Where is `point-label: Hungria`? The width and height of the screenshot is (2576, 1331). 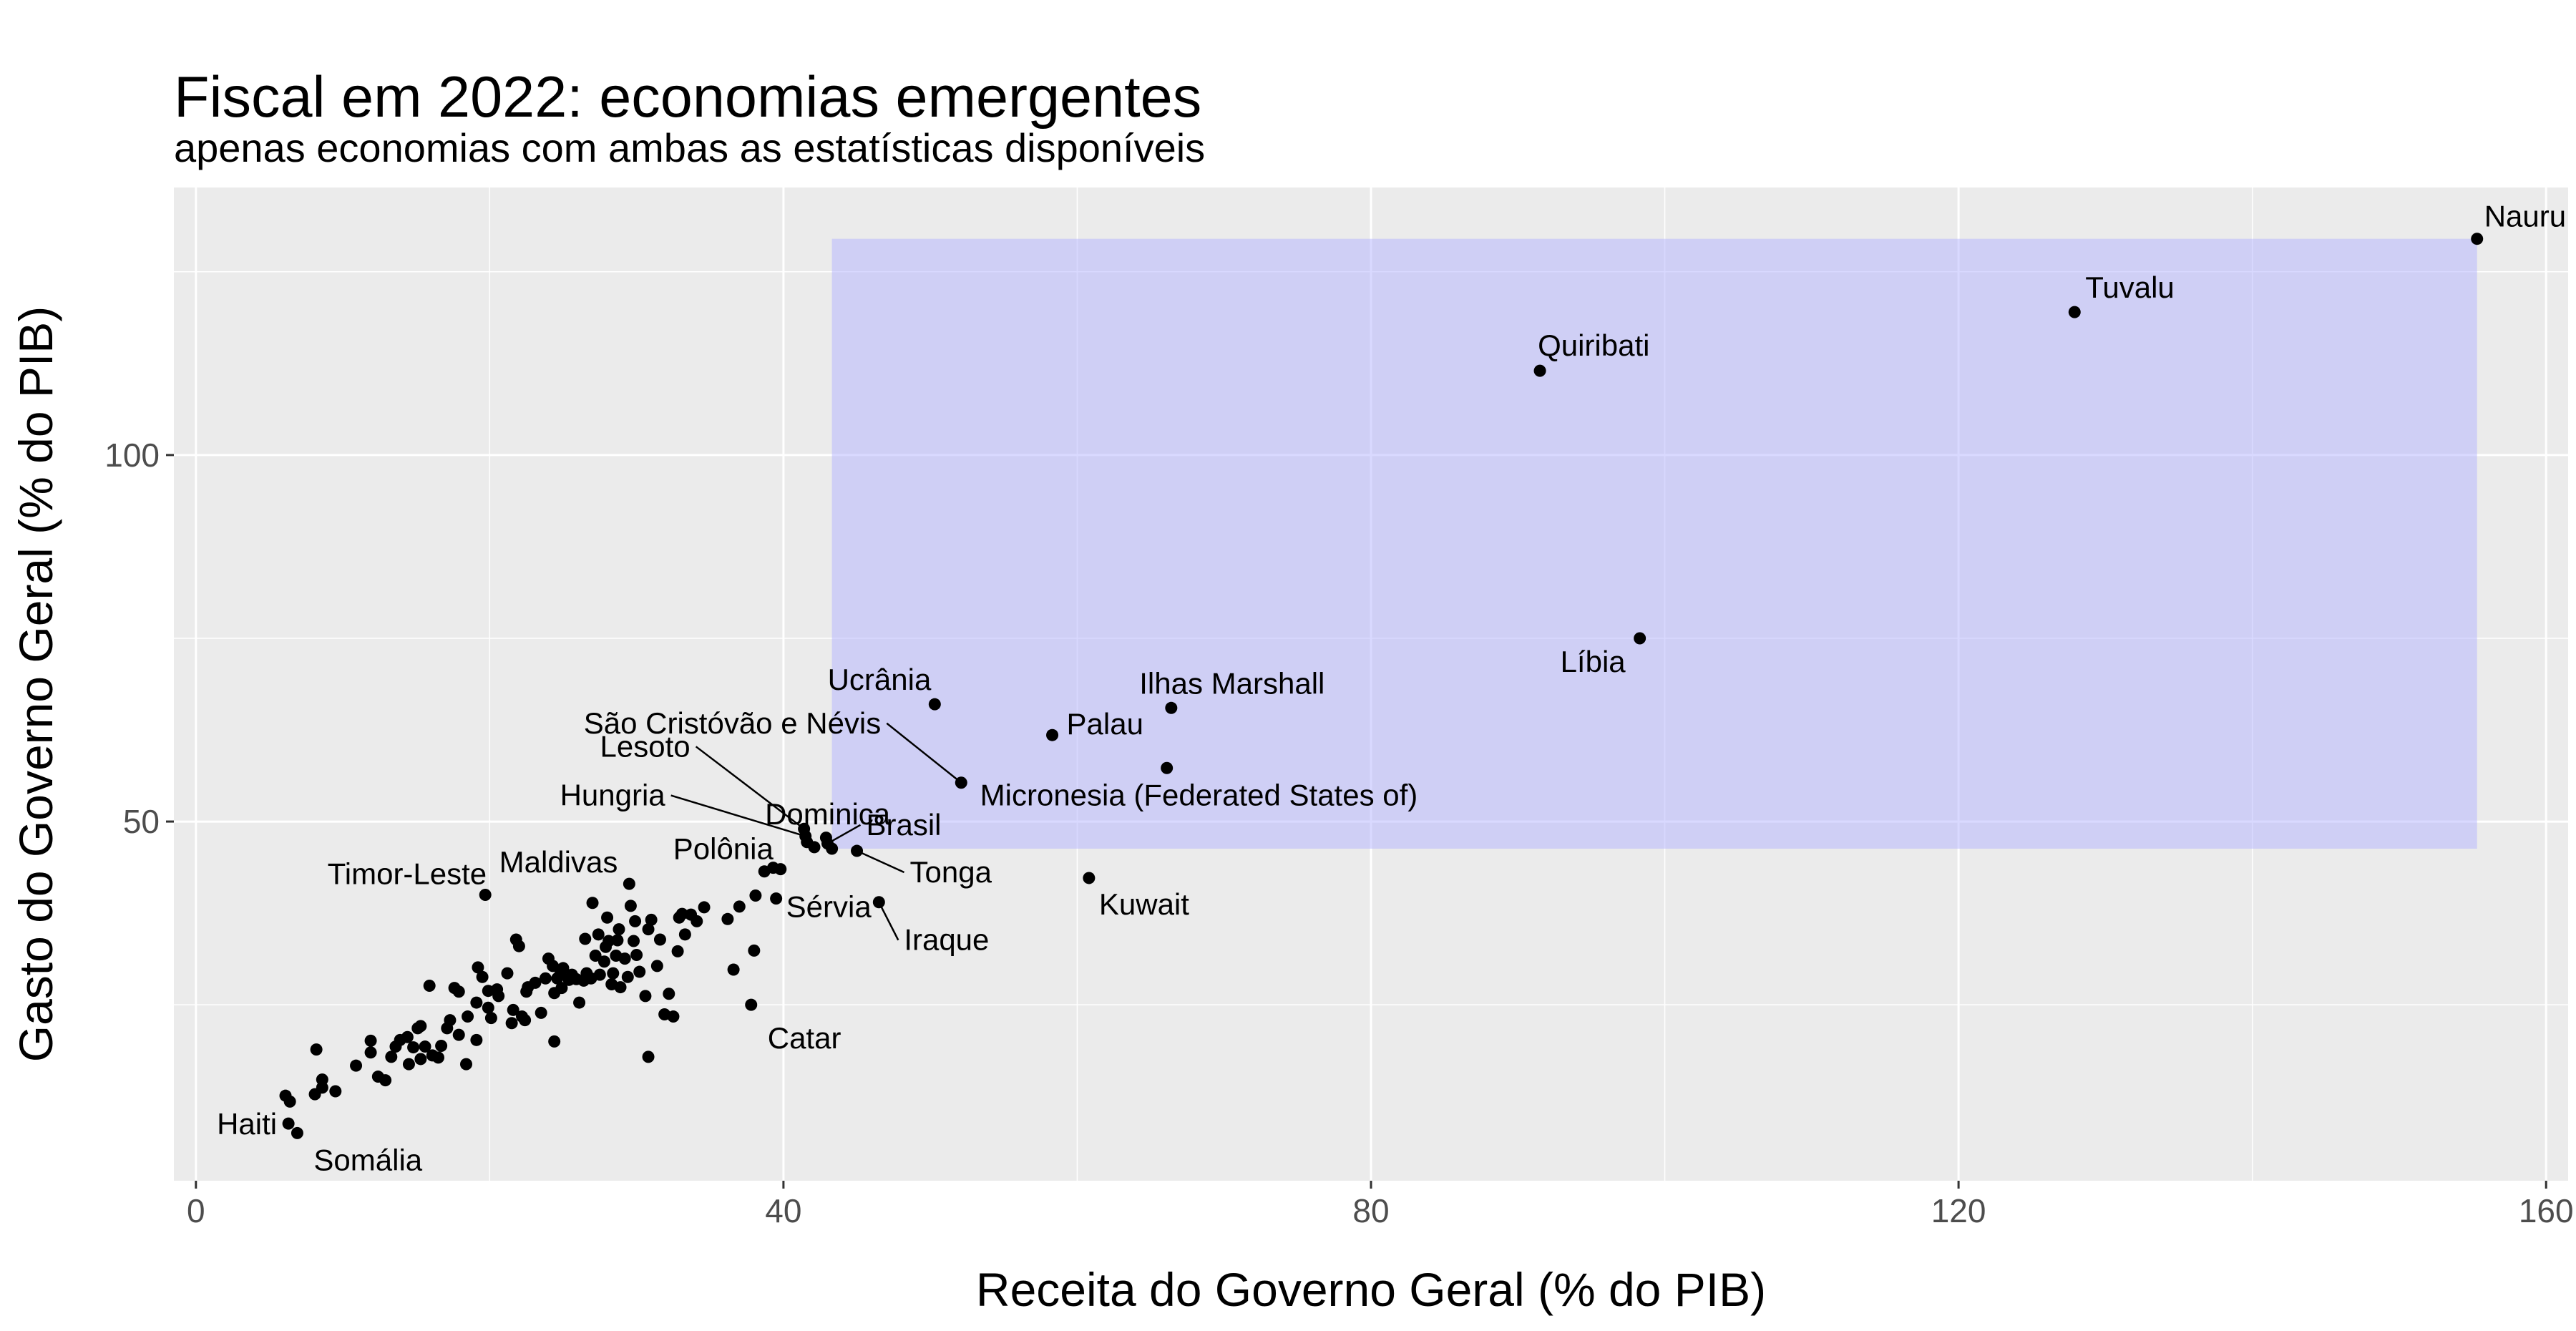
point-label: Hungria is located at coordinates (613, 795).